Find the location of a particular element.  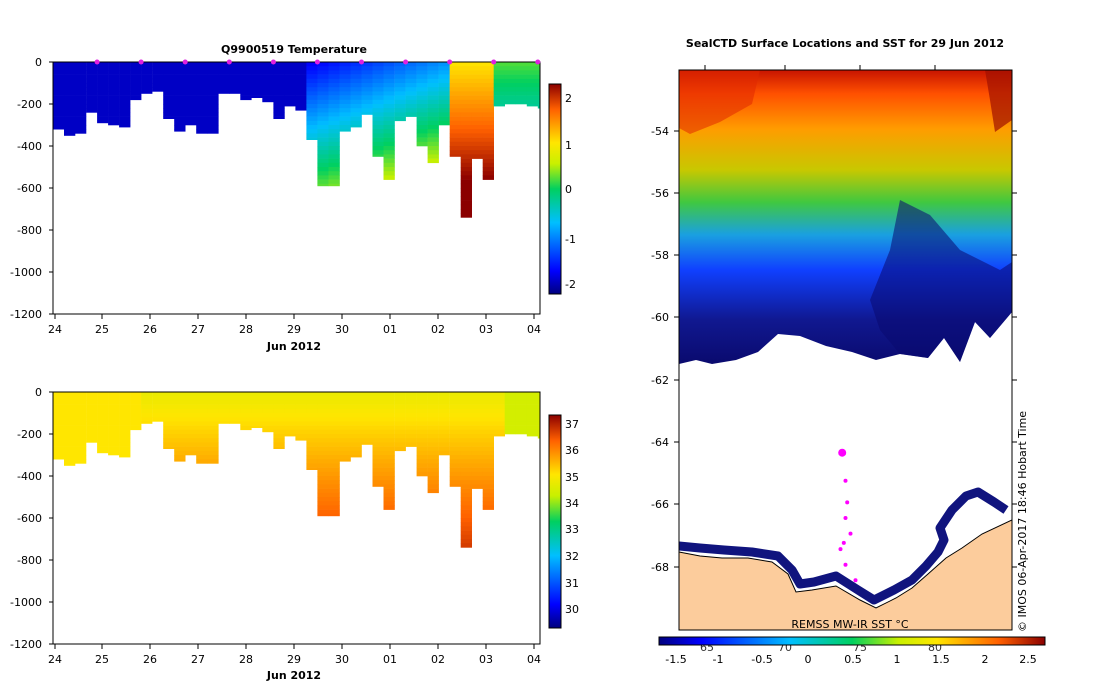

colorbar-tick-label: -0.5 is located at coordinates (761, 659).